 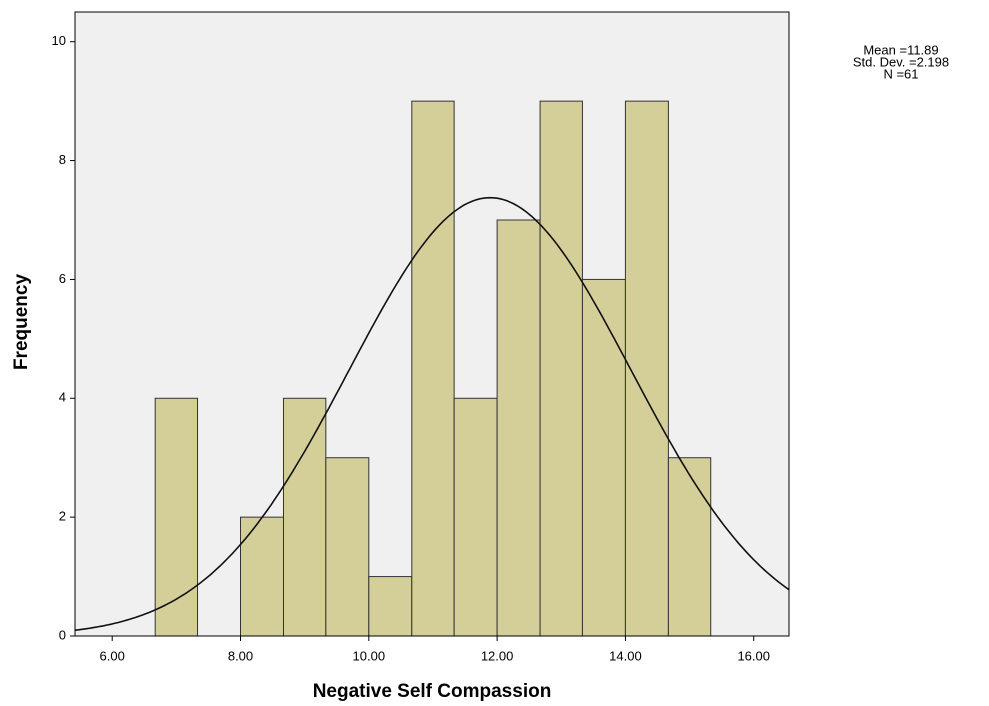 What do you see at coordinates (625, 655) in the screenshot?
I see `x-tick-label: 14.00` at bounding box center [625, 655].